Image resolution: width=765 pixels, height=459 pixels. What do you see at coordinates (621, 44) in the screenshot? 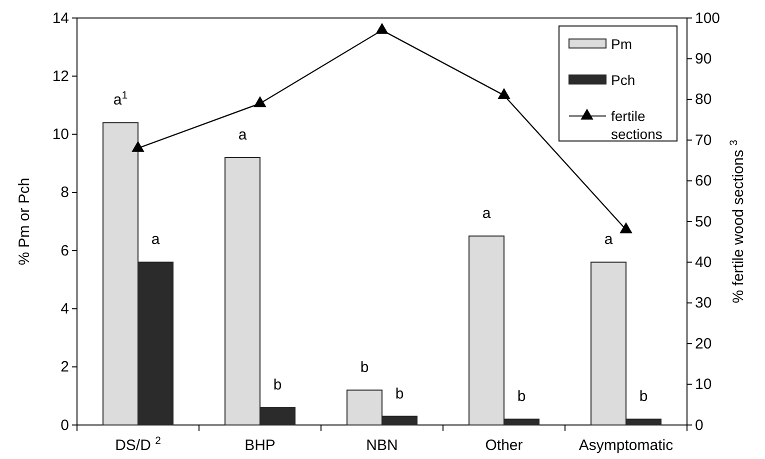
I see `legend-label: Pm` at bounding box center [621, 44].